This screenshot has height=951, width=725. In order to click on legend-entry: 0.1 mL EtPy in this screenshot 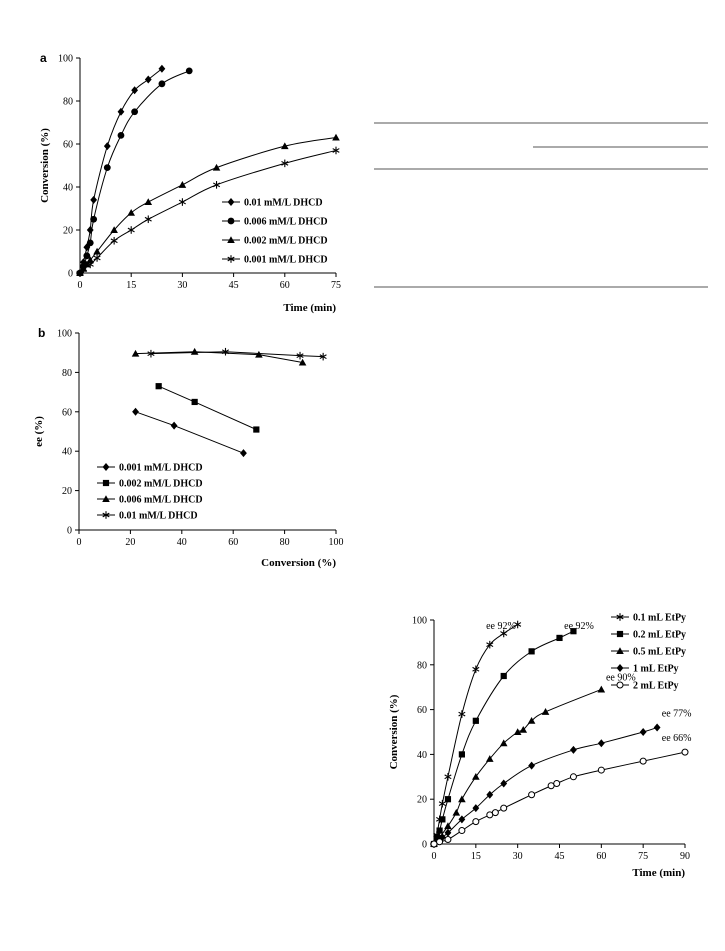, I will do `click(659, 618)`.